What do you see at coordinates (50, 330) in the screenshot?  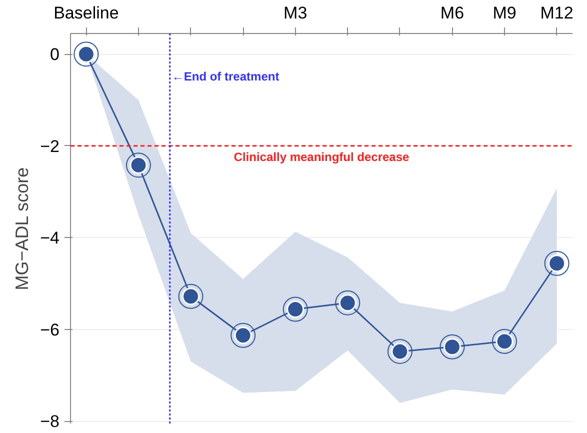 I see `y-tick-label: −6` at bounding box center [50, 330].